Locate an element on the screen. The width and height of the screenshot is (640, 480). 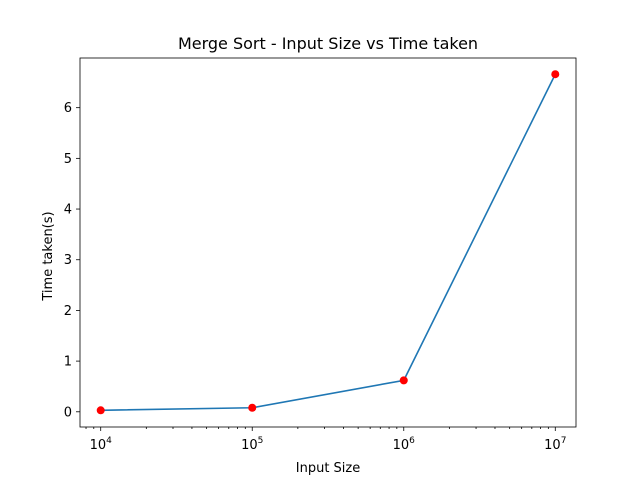
y-tick-label: 0 is located at coordinates (68, 412).